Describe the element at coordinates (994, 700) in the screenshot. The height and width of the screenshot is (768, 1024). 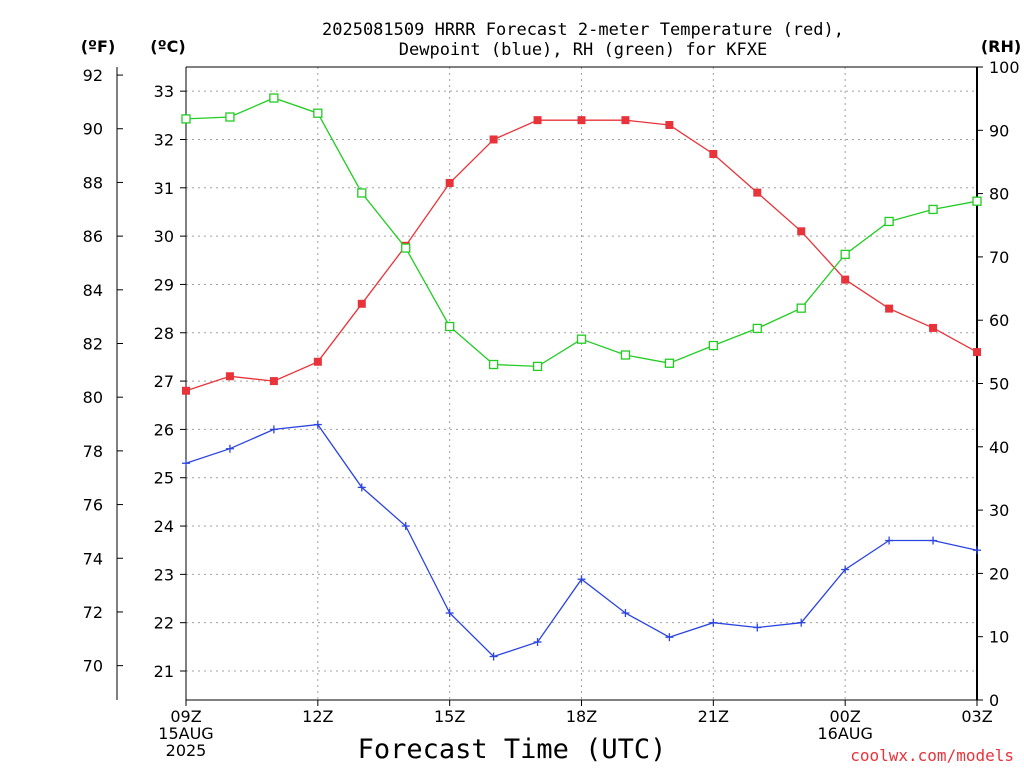
I see `rh-tick-label: 0` at that location.